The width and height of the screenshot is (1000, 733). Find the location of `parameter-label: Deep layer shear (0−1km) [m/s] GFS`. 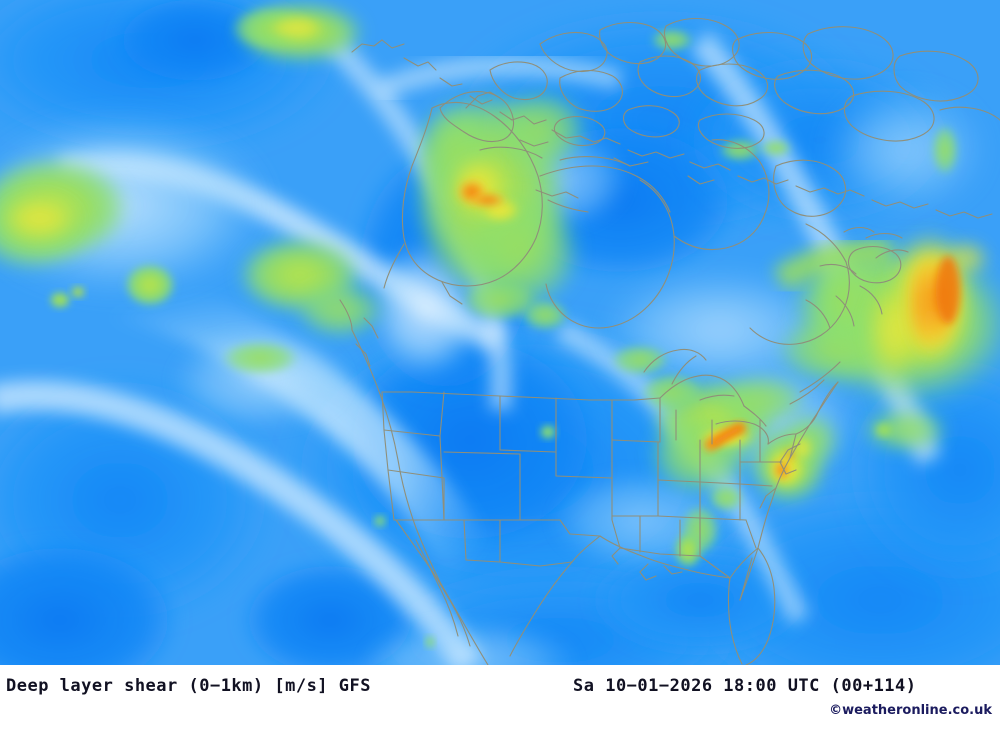

parameter-label: Deep layer shear (0−1km) [m/s] GFS is located at coordinates (188, 686).